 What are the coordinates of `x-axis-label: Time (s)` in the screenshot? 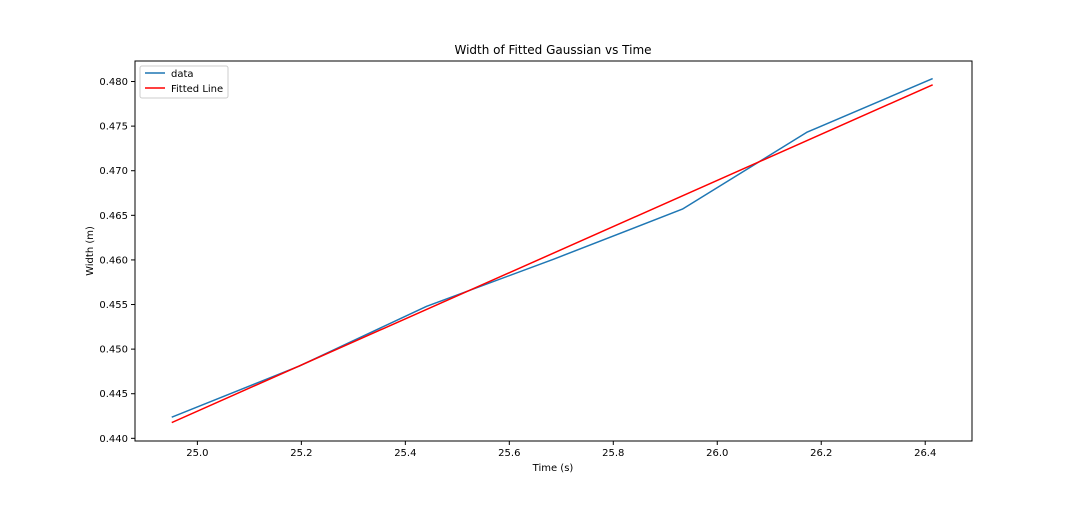 It's located at (553, 468).